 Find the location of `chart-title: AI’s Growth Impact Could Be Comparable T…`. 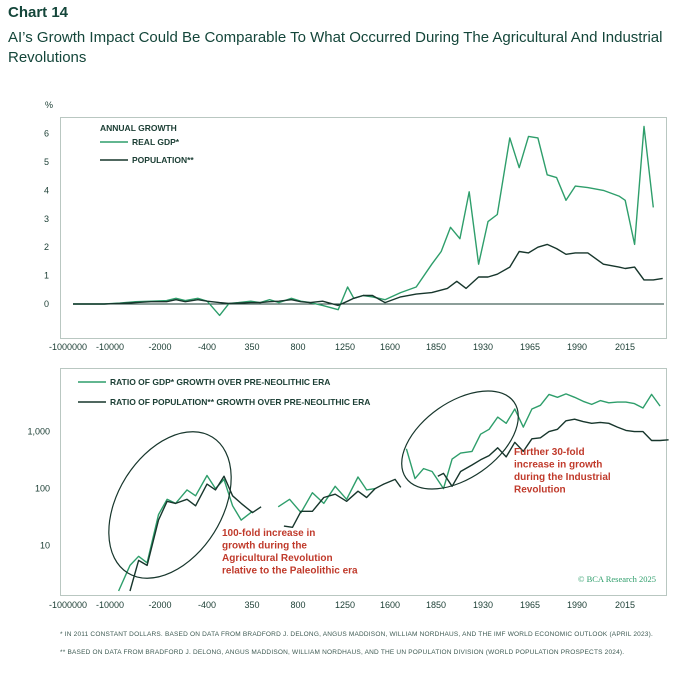

chart-title: AI’s Growth Impact Could Be Comparable T… is located at coordinates (335, 47).